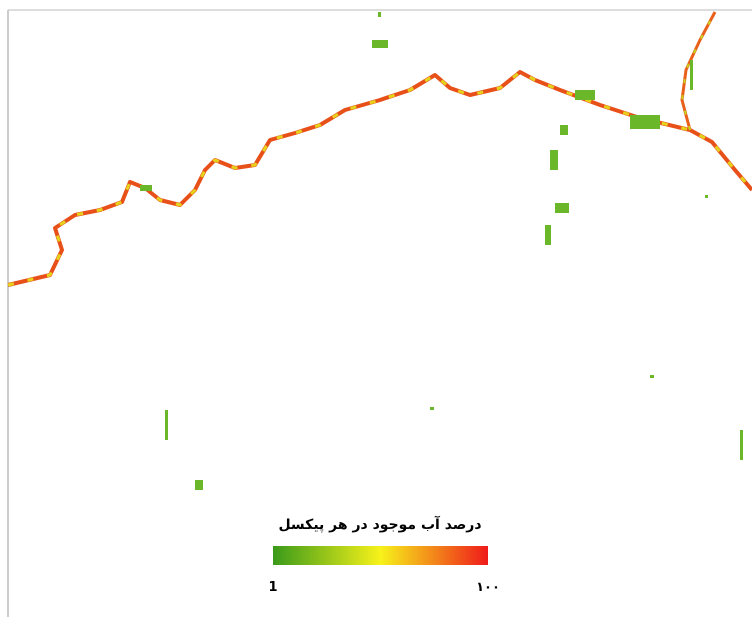 The width and height of the screenshot is (752, 617). I want to click on legend-min: 1, so click(272, 587).